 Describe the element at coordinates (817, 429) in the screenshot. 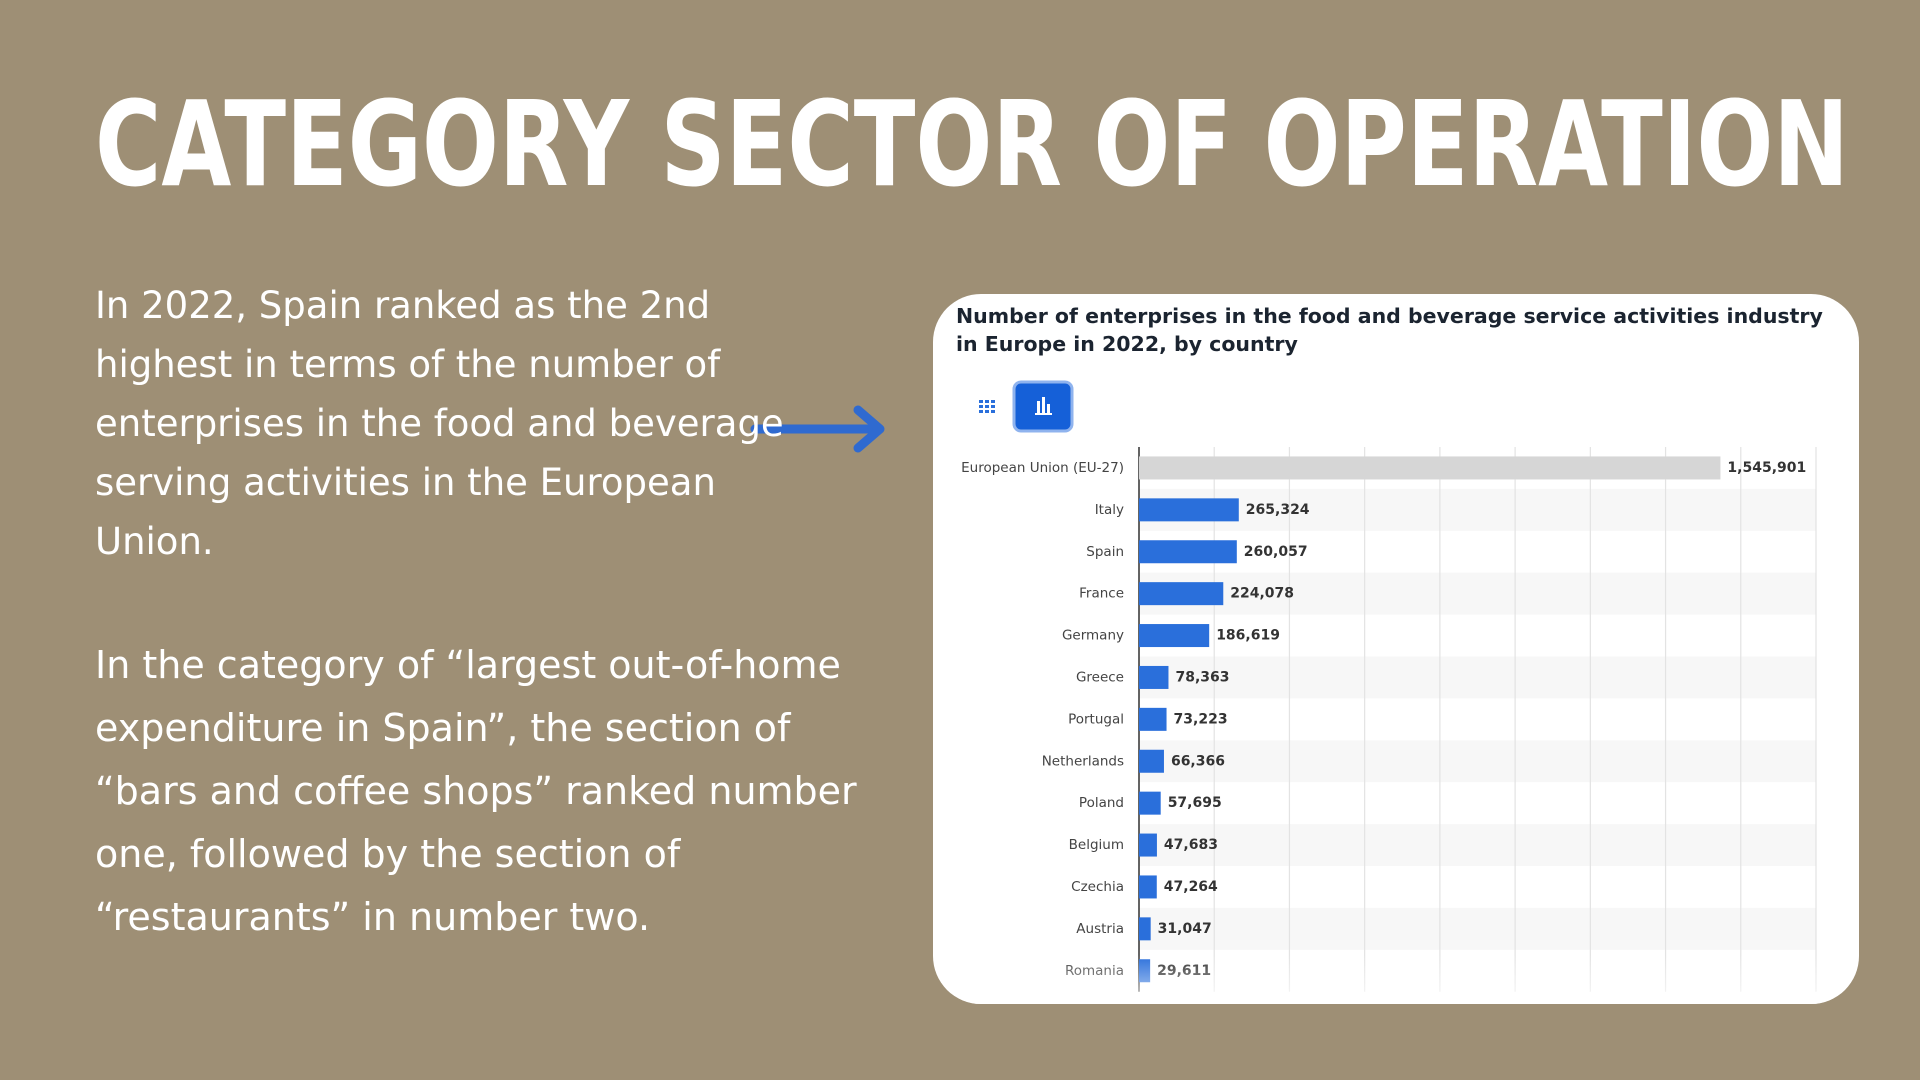

I see `arrow` at that location.